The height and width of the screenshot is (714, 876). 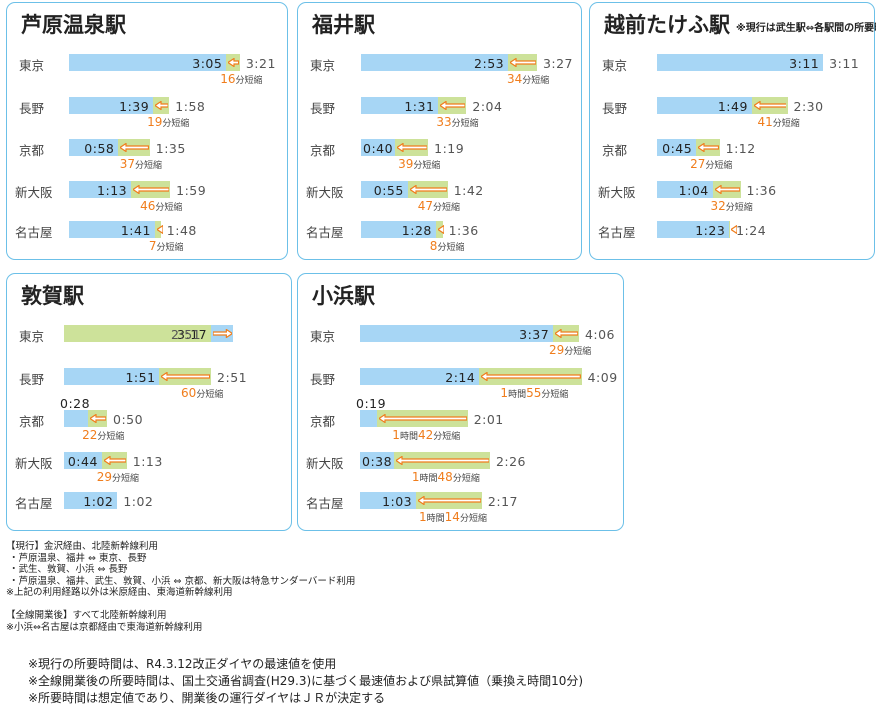 What do you see at coordinates (377, 461) in the screenshot?
I see `new-time-label: 0:38` at bounding box center [377, 461].